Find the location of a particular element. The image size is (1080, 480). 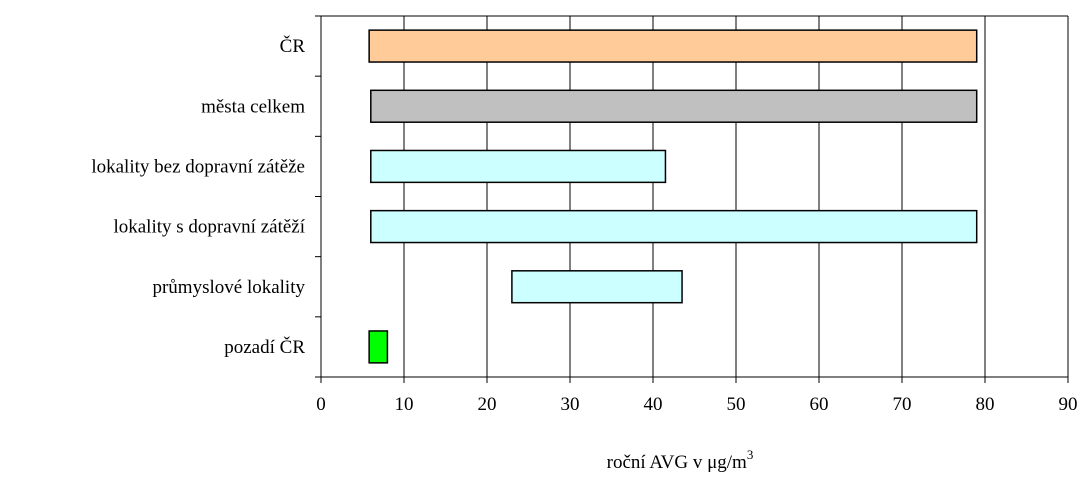

tick-label-x-40: 40 is located at coordinates (653, 404).